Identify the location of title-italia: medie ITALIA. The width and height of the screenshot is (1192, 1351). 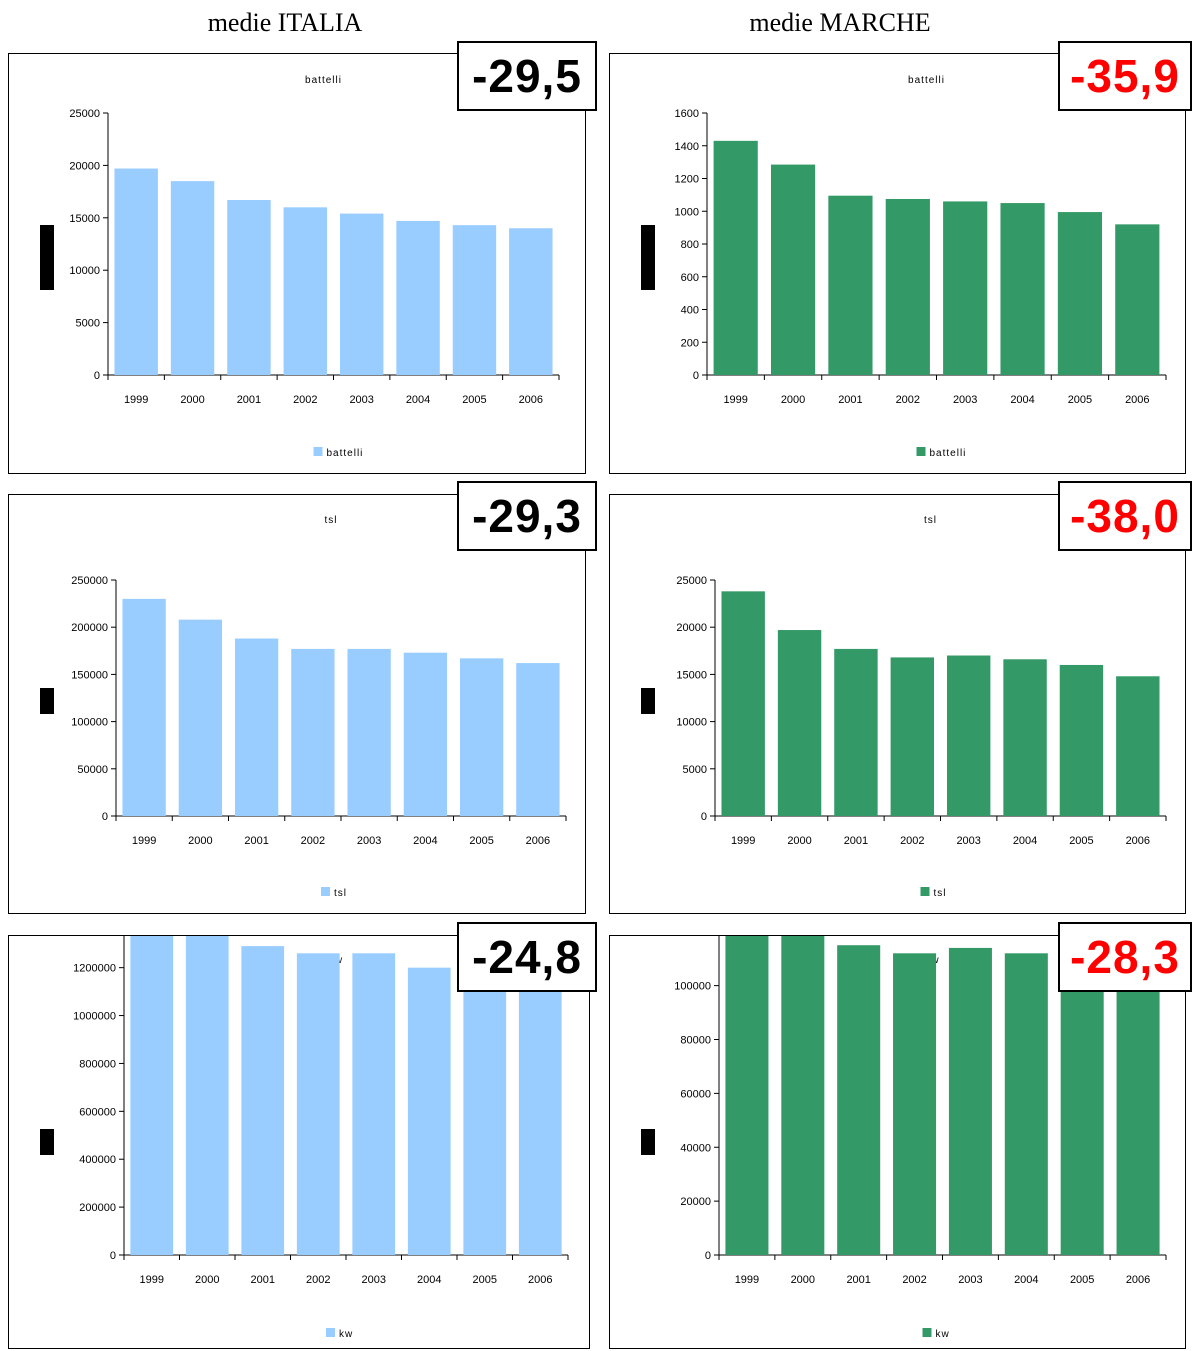
(285, 22).